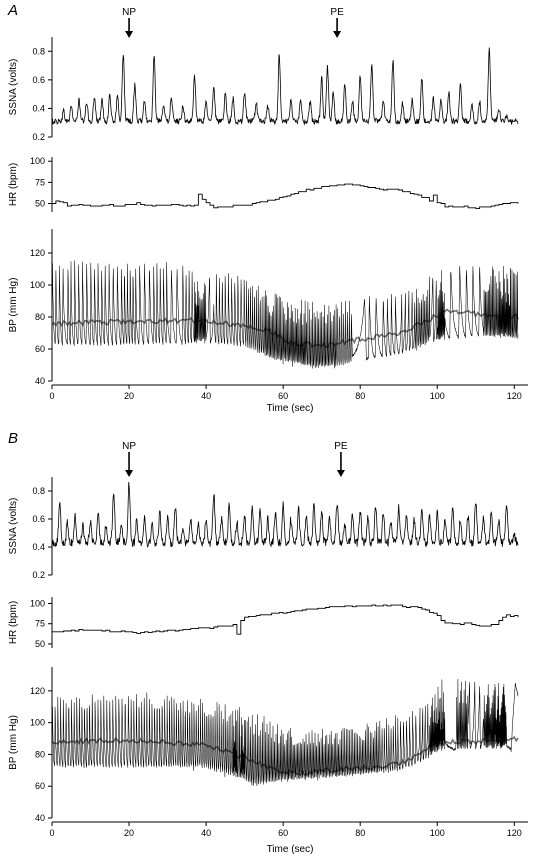 This screenshot has height=857, width=541. What do you see at coordinates (13, 87) in the screenshot?
I see `panel-a-ssna-y-axis-label: SSNA (volts)` at bounding box center [13, 87].